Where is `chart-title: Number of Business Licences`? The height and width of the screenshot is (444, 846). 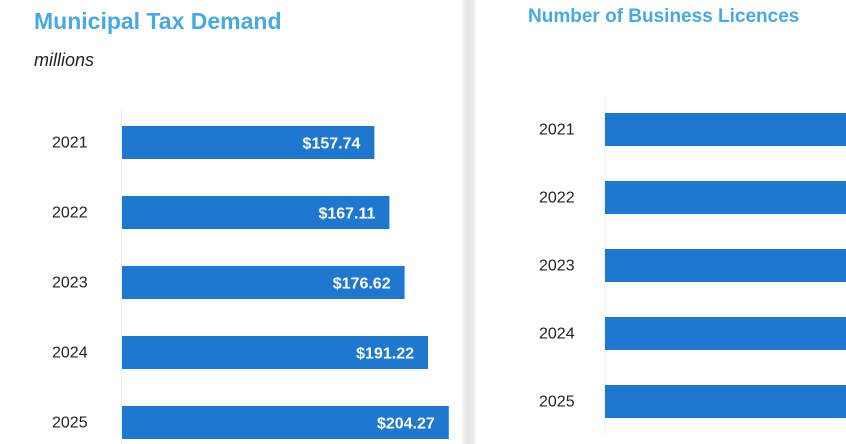
chart-title: Number of Business Licences is located at coordinates (664, 16).